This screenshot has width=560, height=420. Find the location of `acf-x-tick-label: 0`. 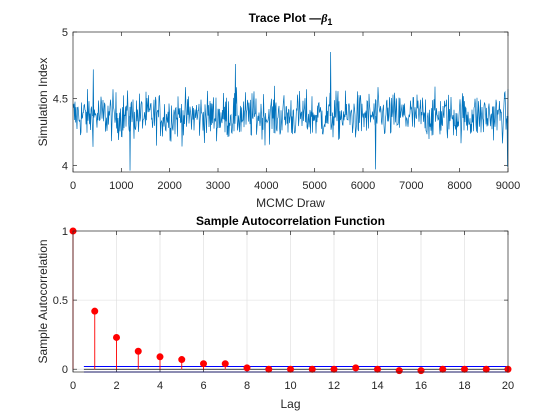

acf-x-tick-label: 0 is located at coordinates (73, 386).